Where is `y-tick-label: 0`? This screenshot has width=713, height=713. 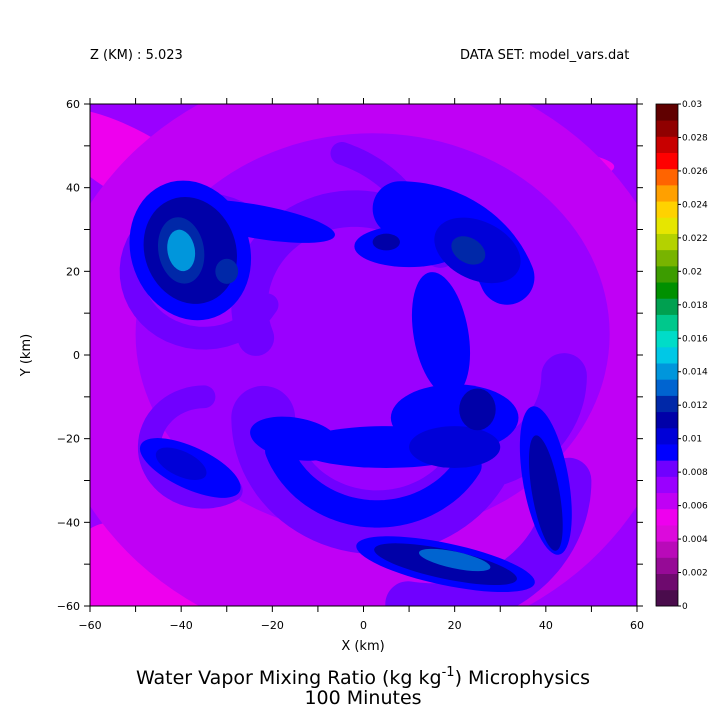 y-tick-label: 0 is located at coordinates (76, 355).